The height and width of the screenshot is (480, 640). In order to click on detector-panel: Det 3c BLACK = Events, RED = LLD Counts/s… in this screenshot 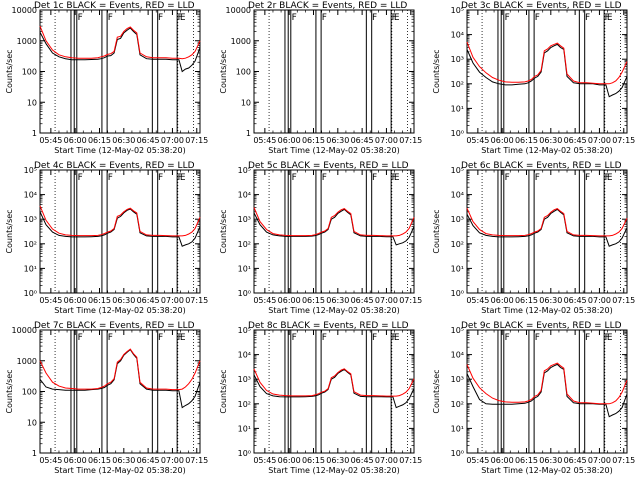, I will do `click(533, 78)`.